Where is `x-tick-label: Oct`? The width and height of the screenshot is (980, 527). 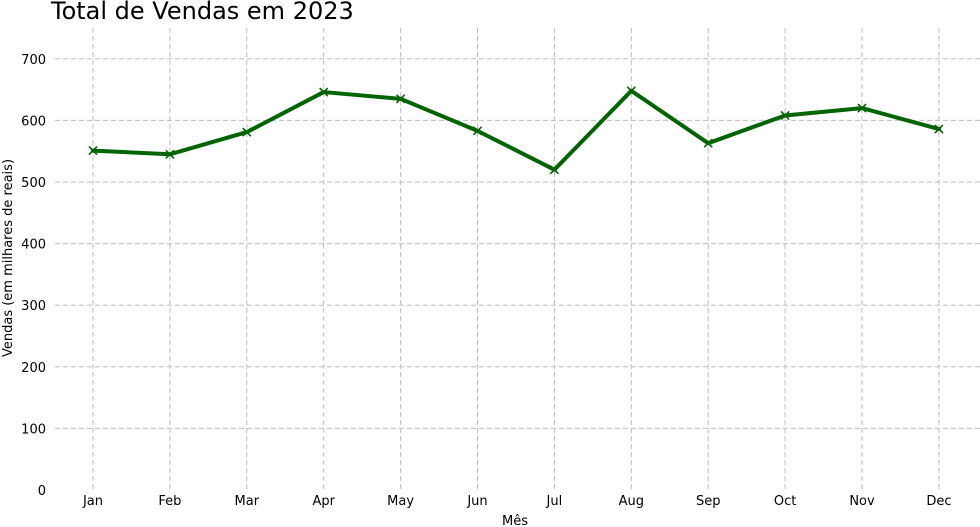
x-tick-label: Oct is located at coordinates (785, 501).